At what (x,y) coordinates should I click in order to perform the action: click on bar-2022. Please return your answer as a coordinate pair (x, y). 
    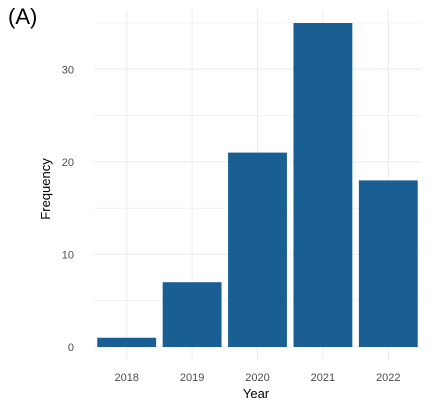
    Looking at the image, I should click on (388, 263).